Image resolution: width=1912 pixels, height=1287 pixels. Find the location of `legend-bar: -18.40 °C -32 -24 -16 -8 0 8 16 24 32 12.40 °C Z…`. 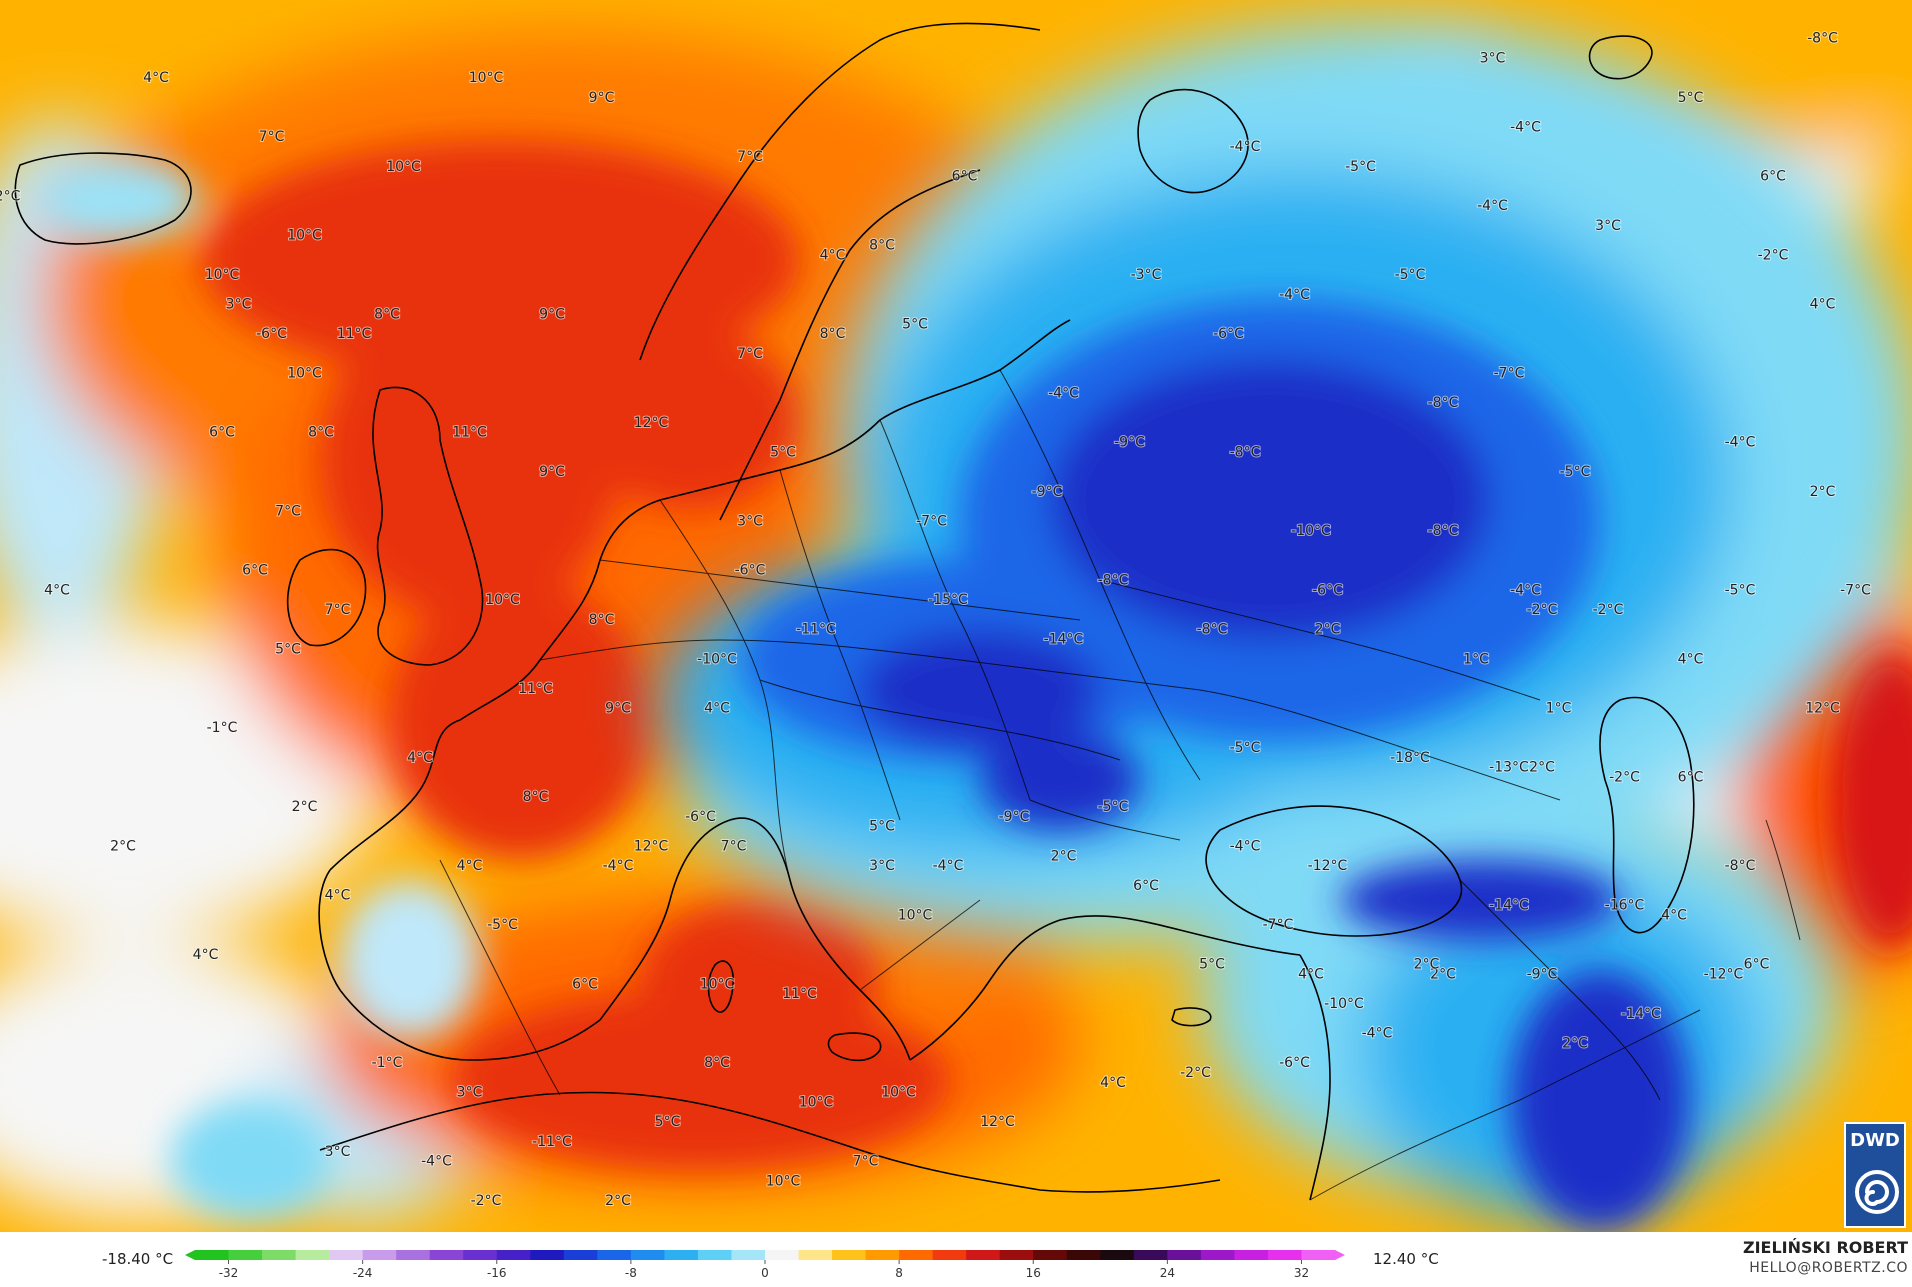

legend-bar: -18.40 °C -32 -24 -16 -8 0 8 16 24 32 12.40 °C Z… is located at coordinates (956, 1259).